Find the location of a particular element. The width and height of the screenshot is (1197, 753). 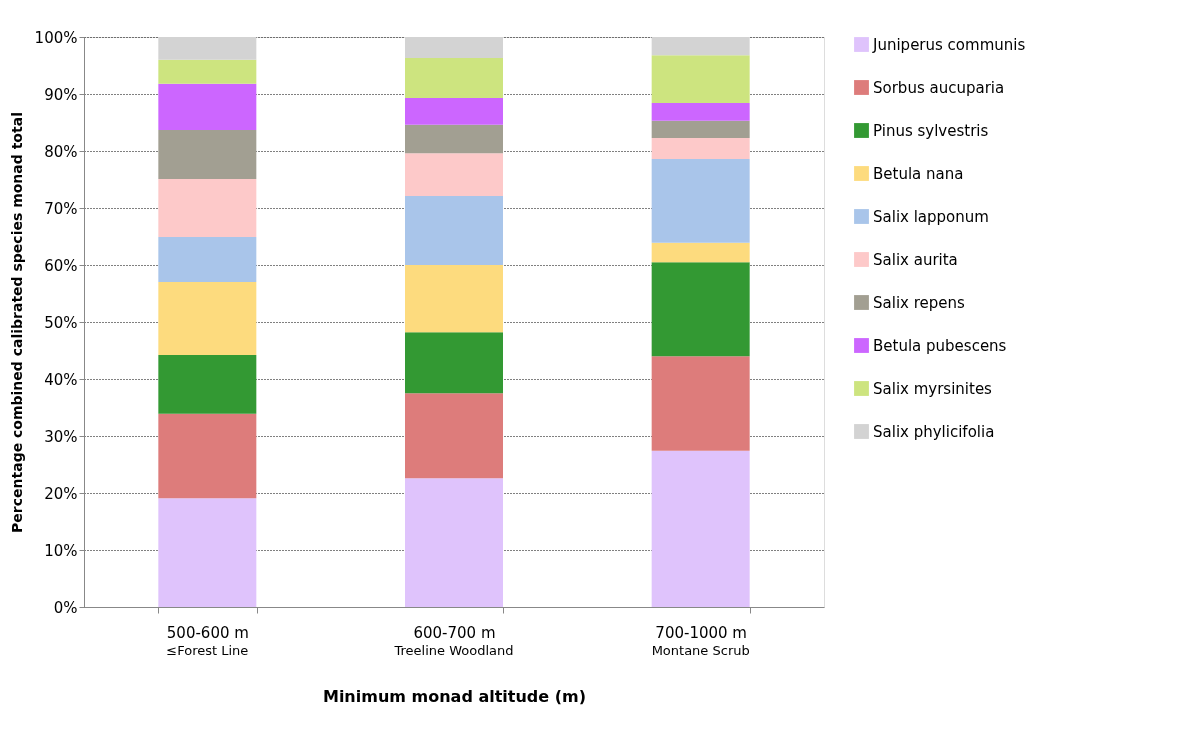

x-tick-label: 700-1000 m is located at coordinates (701, 632).